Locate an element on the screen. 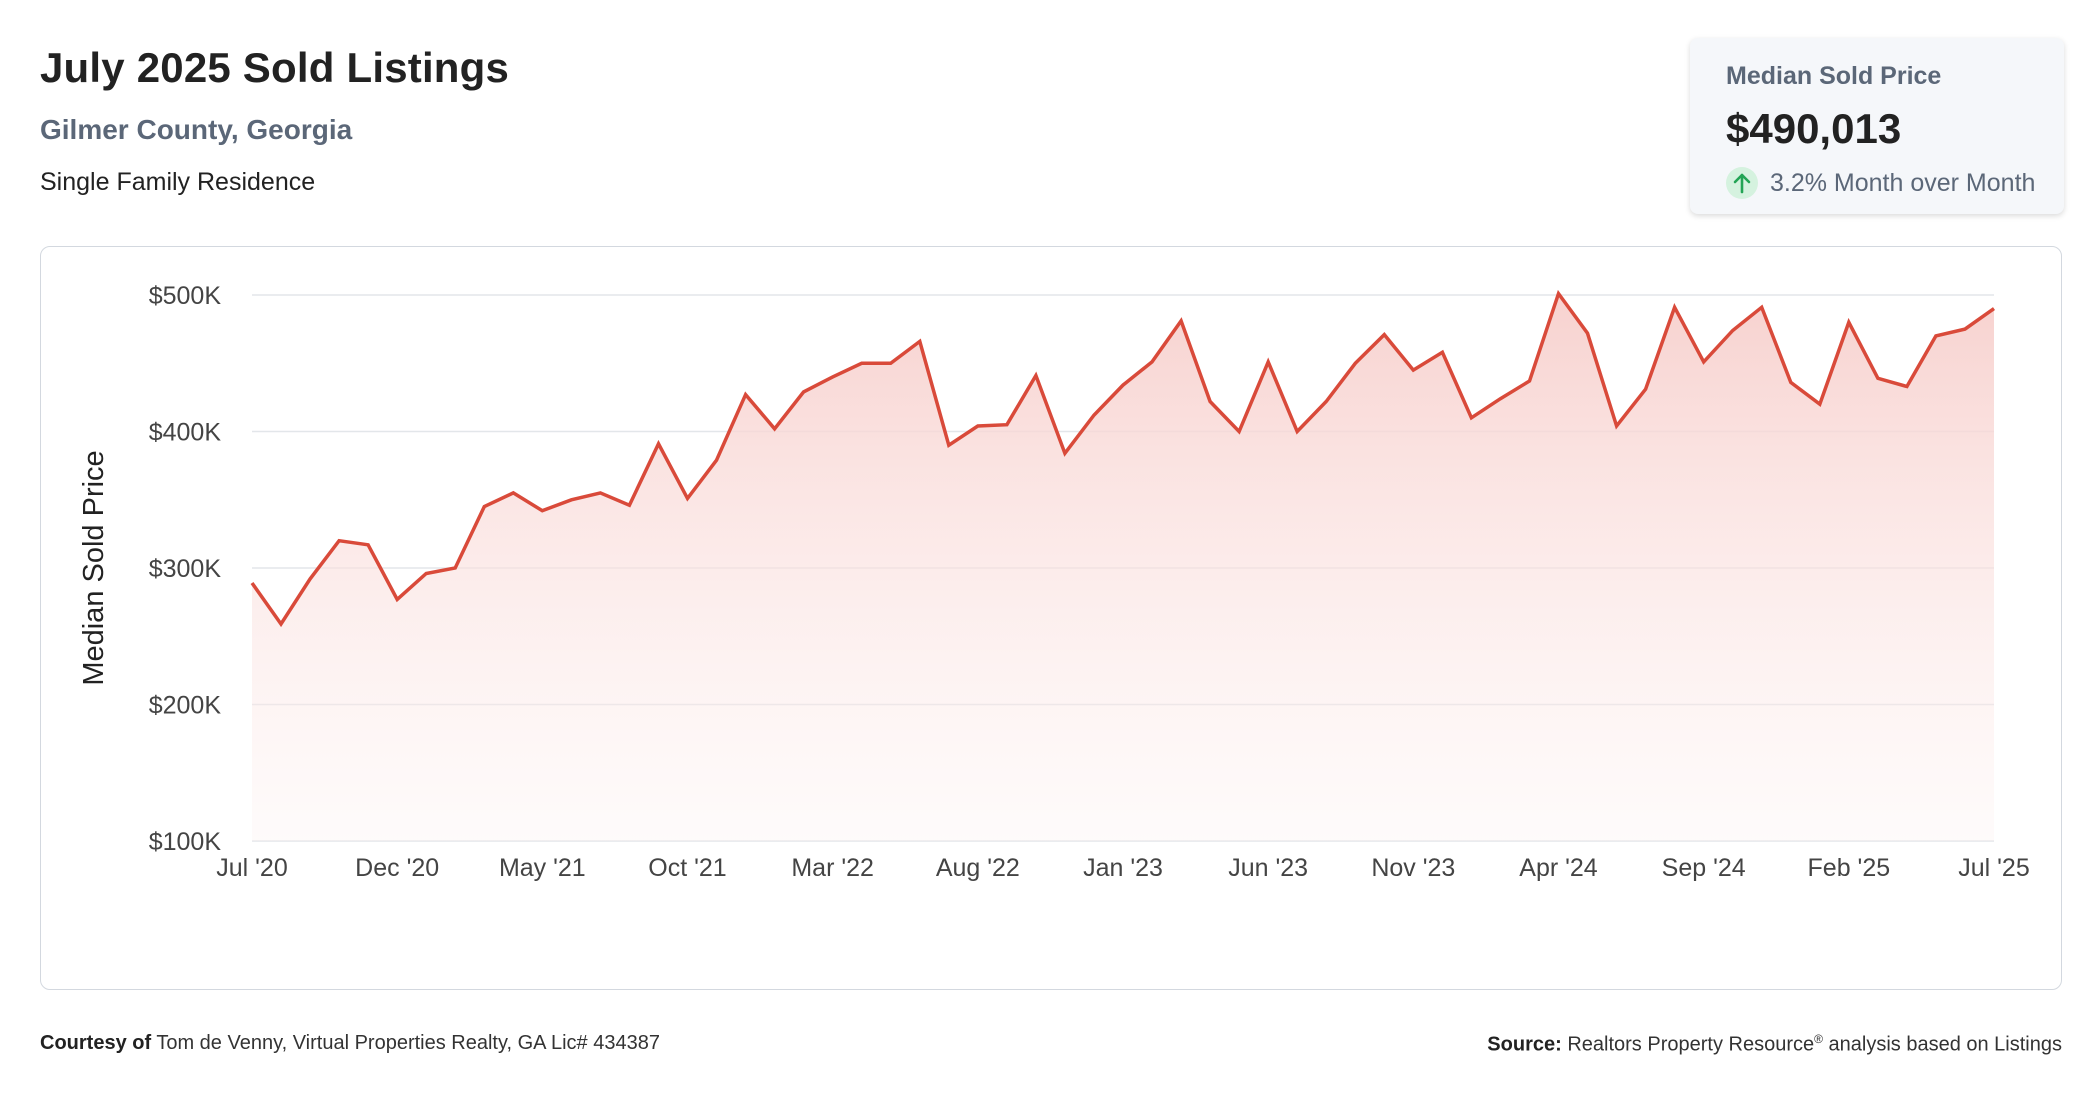 The height and width of the screenshot is (1100, 2096). kpi-change-text: 3.2% Month over Month is located at coordinates (1903, 182).